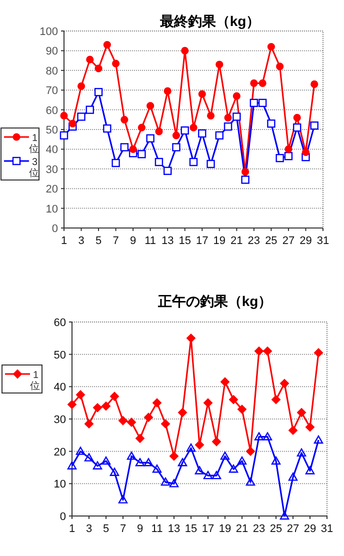 The width and height of the screenshot is (344, 556). What do you see at coordinates (60, 420) in the screenshot?
I see `y-tick-label: 30` at bounding box center [60, 420].